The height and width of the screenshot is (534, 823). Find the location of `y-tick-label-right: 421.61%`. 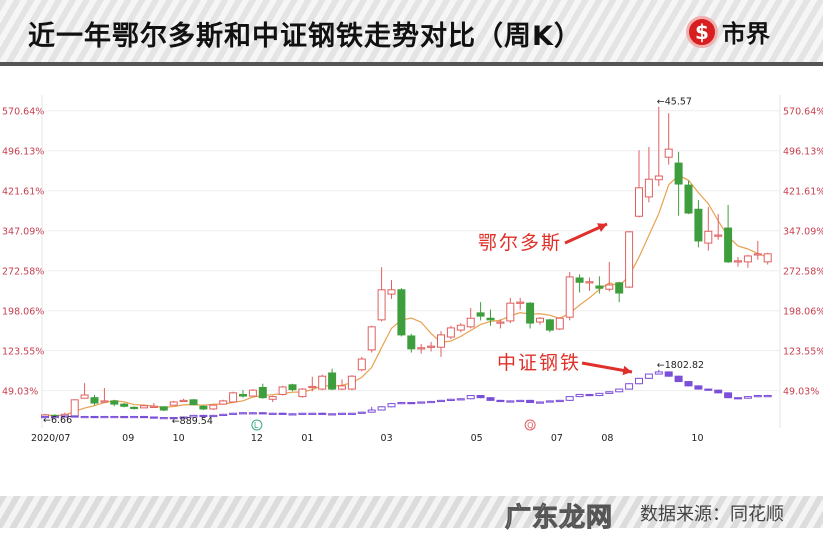

y-tick-label-right: 421.61% is located at coordinates (803, 192).